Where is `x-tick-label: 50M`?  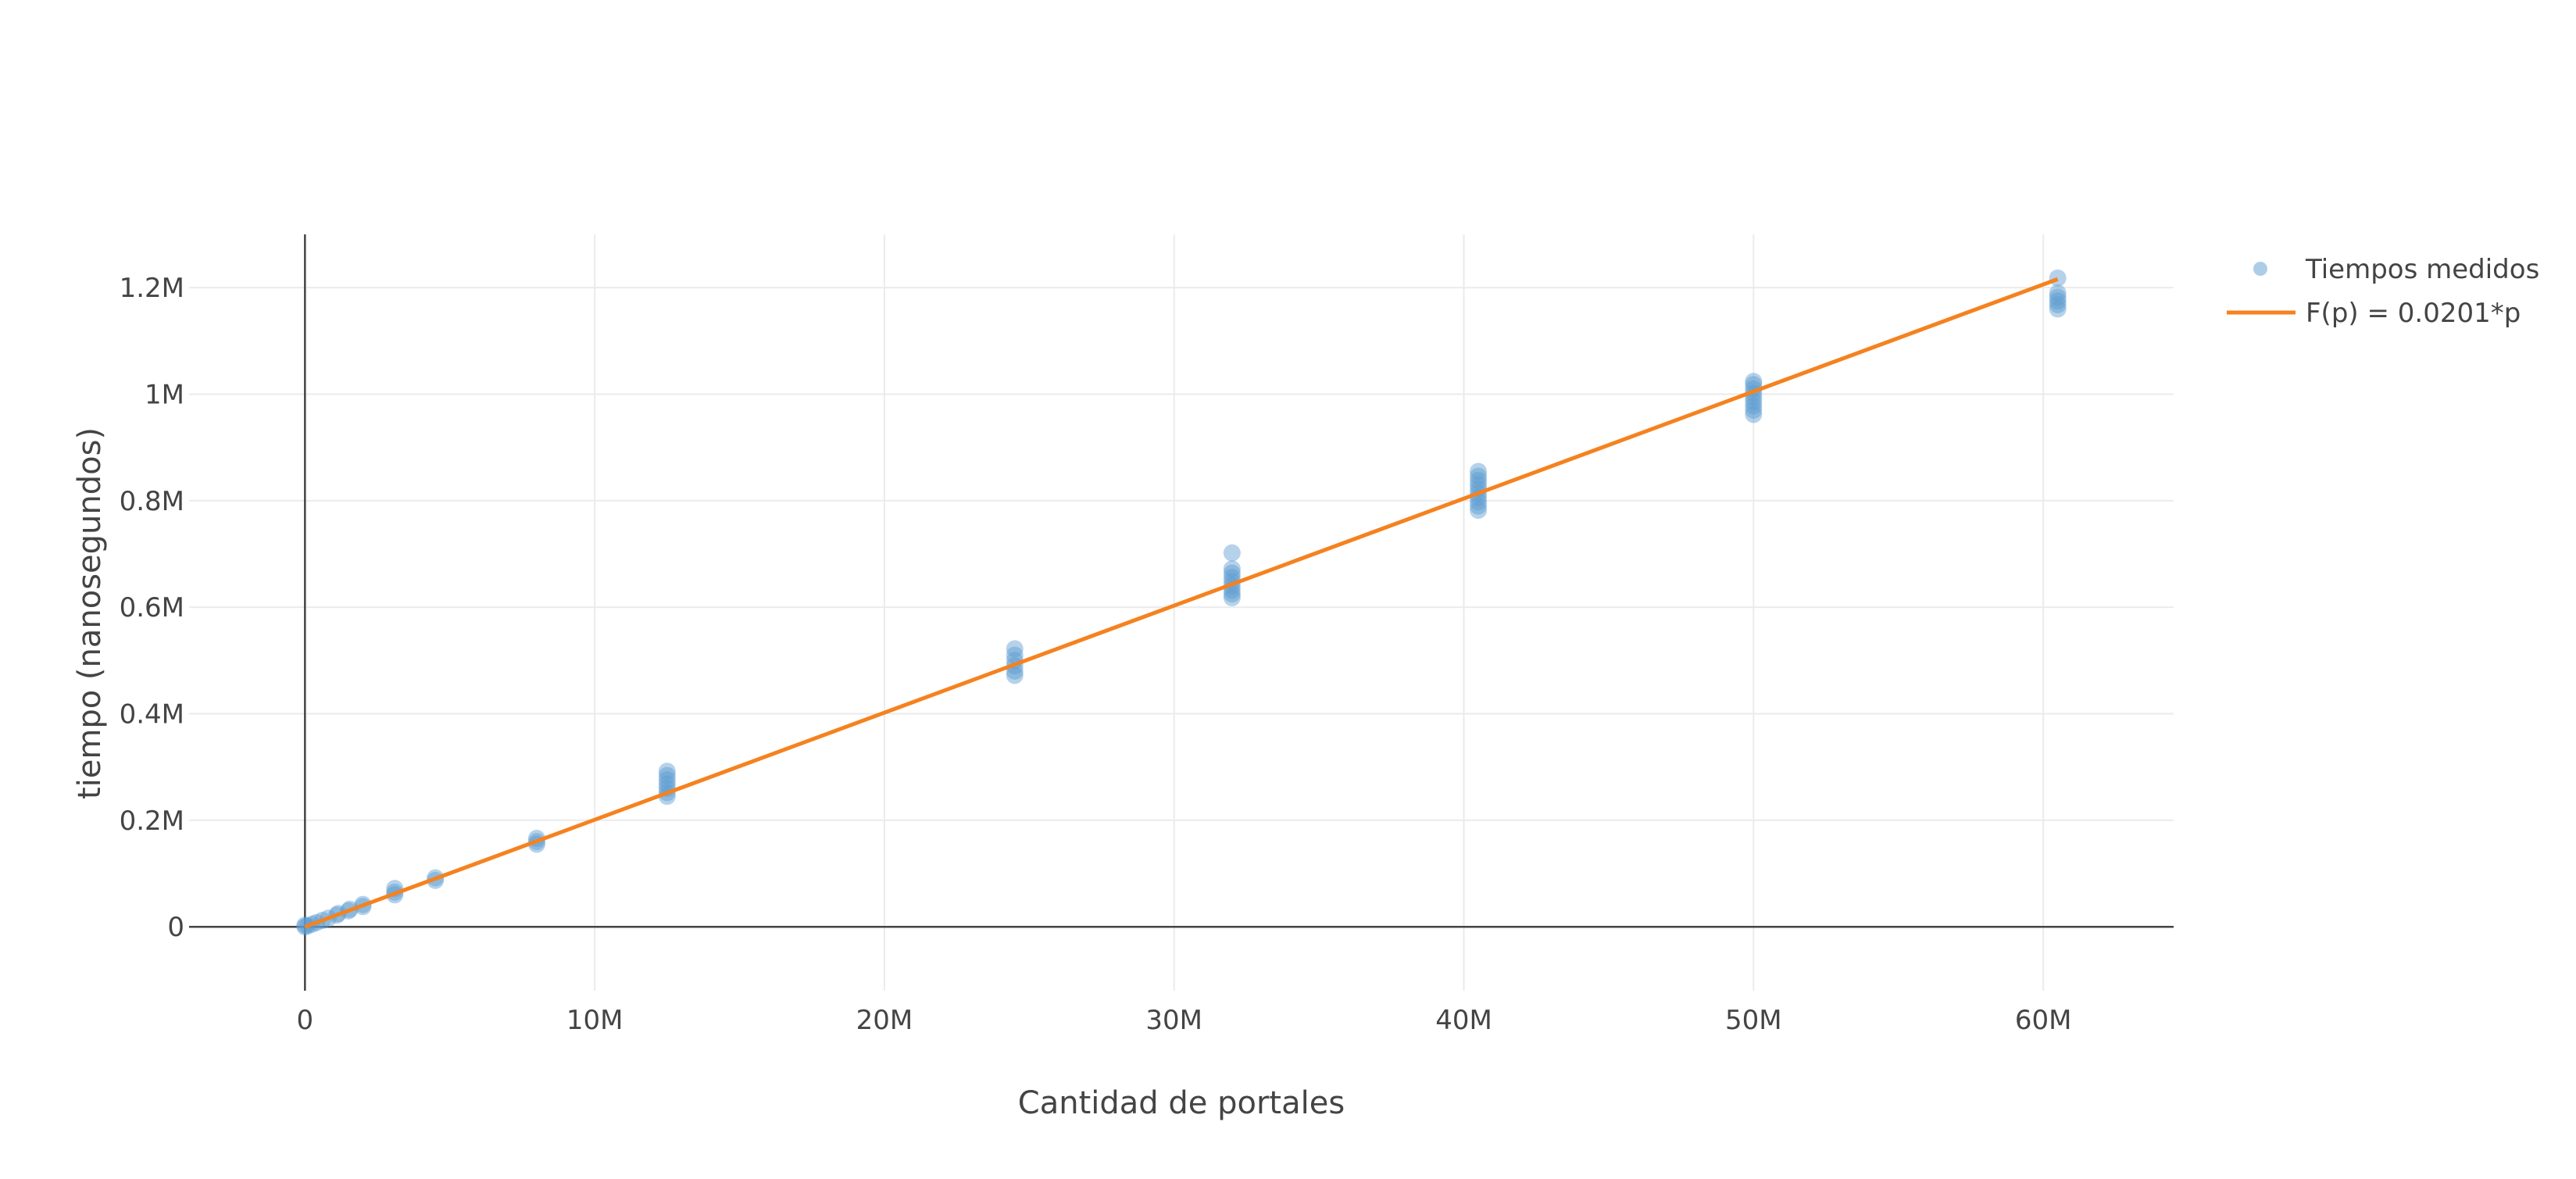
x-tick-label: 50M is located at coordinates (1753, 1020).